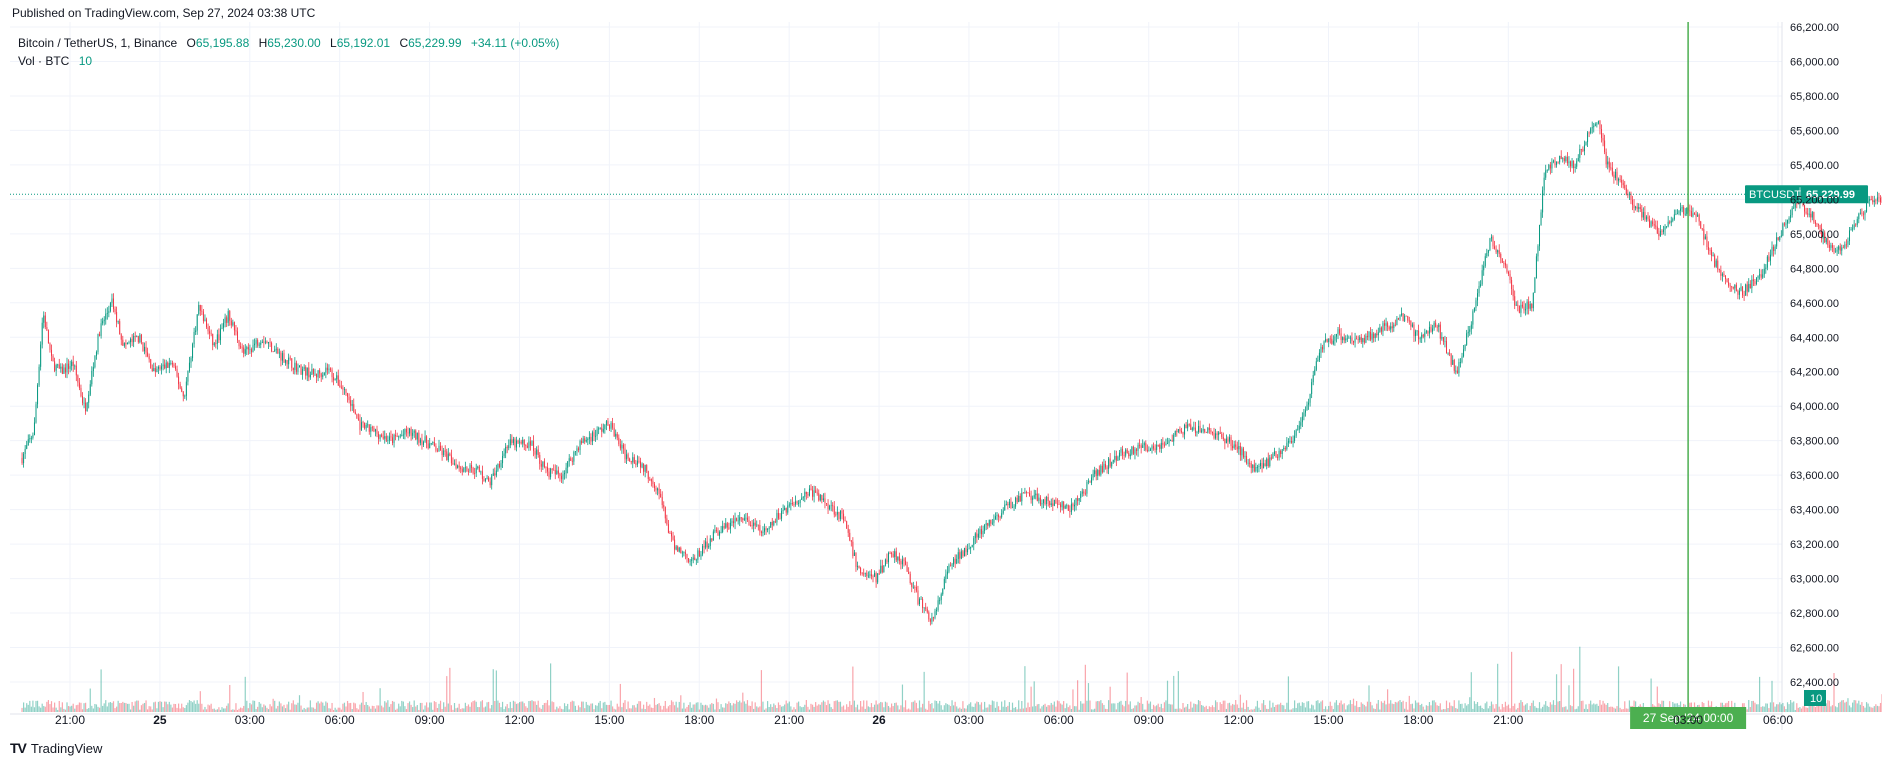  What do you see at coordinates (98, 43) in the screenshot?
I see `symbol-name: Bitcoin / TetherUS, 1, Binance` at bounding box center [98, 43].